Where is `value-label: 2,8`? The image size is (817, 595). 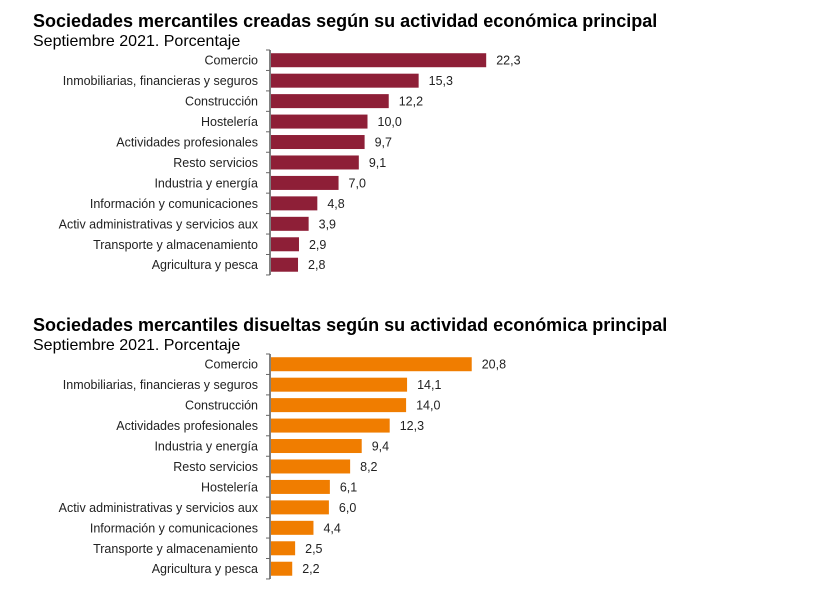
value-label: 2,8 is located at coordinates (316, 265).